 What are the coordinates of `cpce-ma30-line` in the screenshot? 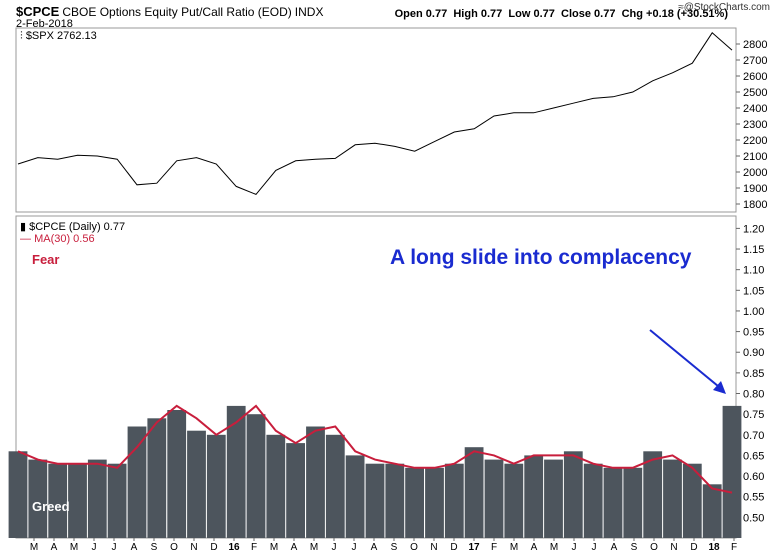 It's located at (375, 449).